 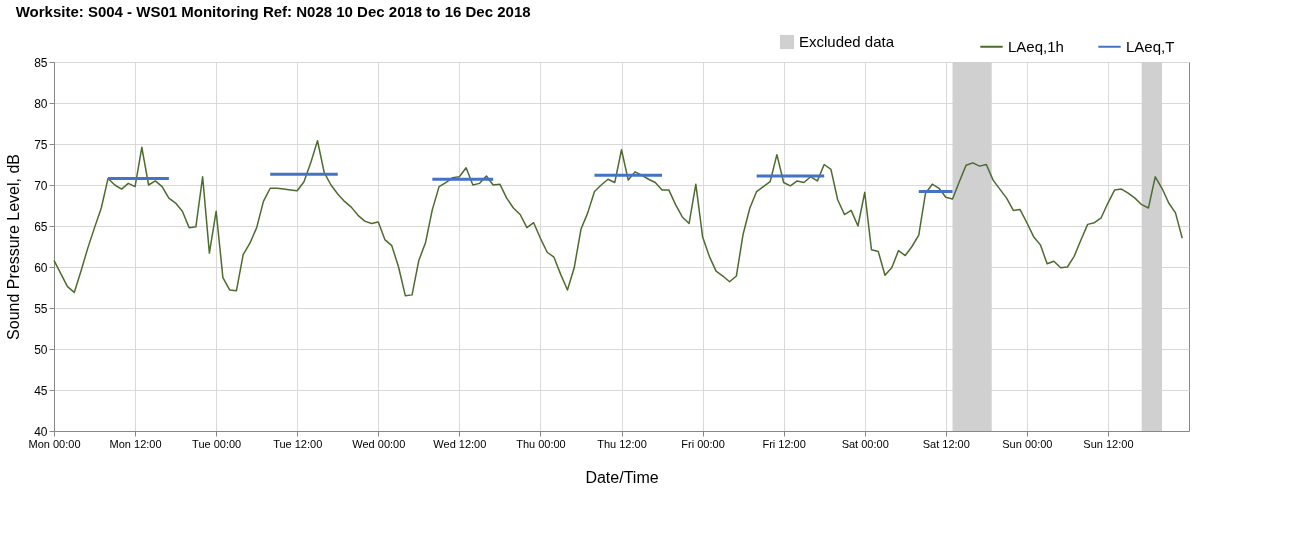 What do you see at coordinates (41, 308) in the screenshot?
I see `y-tick-label: 55` at bounding box center [41, 308].